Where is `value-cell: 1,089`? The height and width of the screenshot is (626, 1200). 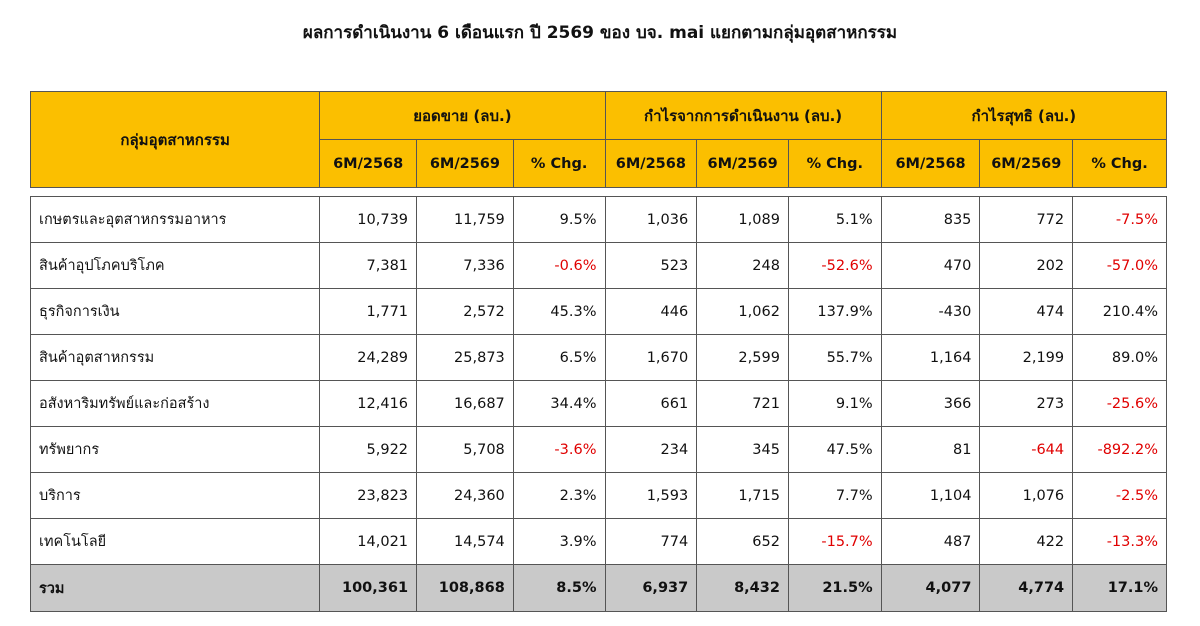
value-cell: 1,089 is located at coordinates (742, 219).